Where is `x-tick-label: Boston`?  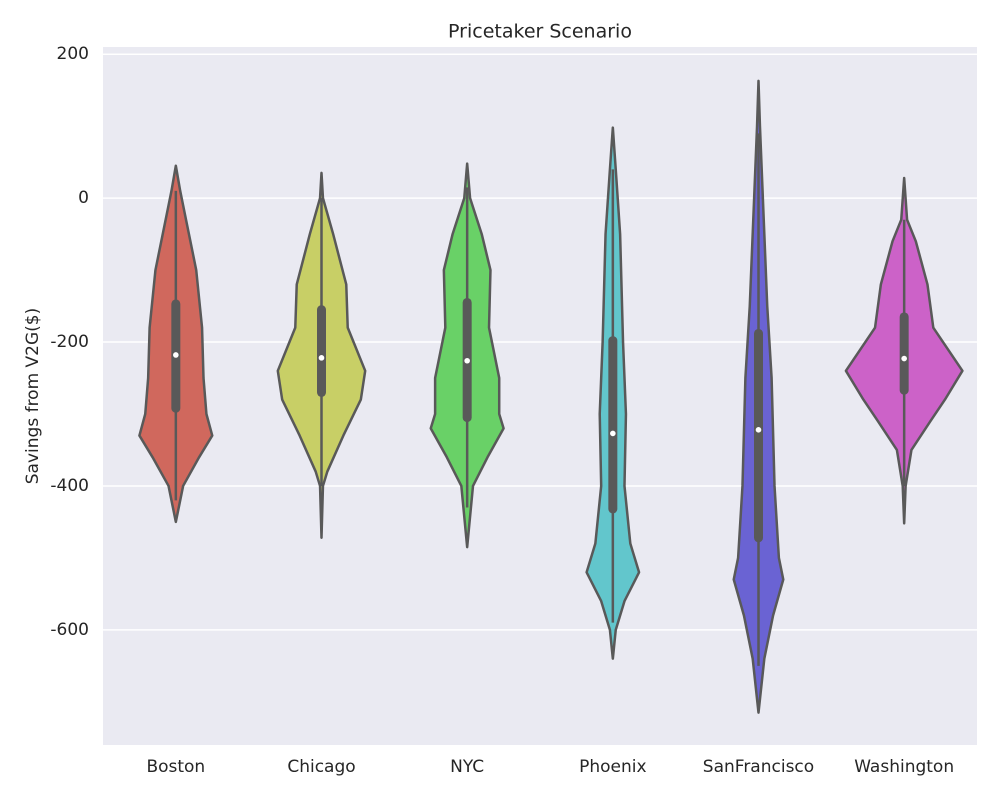
x-tick-label: Boston is located at coordinates (175, 767).